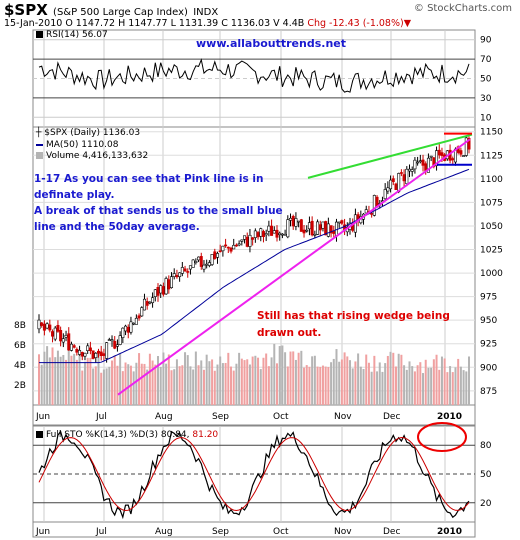  Describe the element at coordinates (101, 417) in the screenshot. I see `x-tick-label: Jul` at that location.